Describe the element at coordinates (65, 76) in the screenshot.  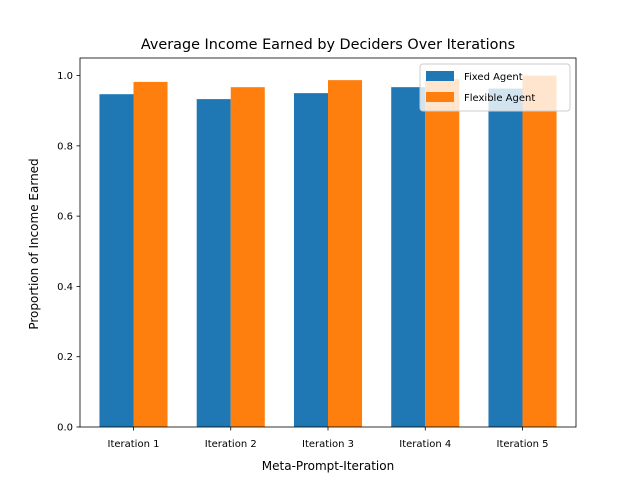
I see `y-tick-label: 1.0` at that location.